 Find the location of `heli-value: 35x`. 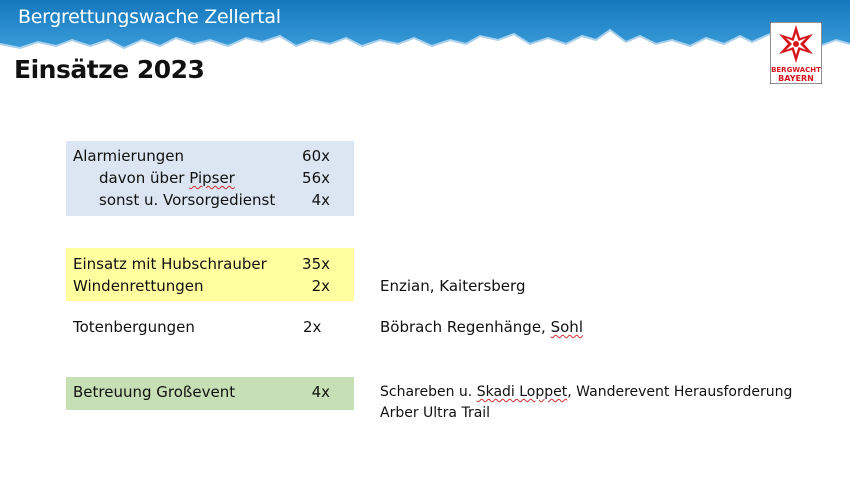

heli-value: 35x is located at coordinates (316, 264).